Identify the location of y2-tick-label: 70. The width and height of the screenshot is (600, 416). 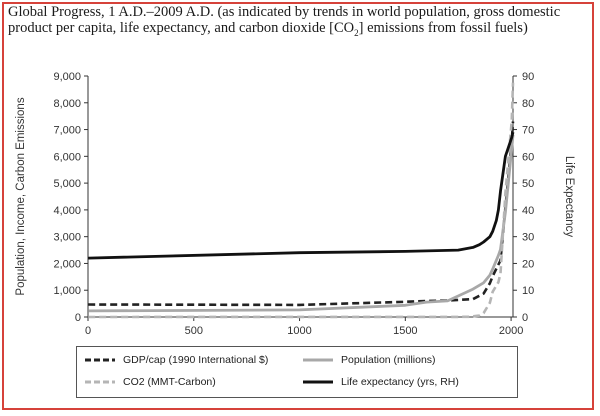
(528, 131).